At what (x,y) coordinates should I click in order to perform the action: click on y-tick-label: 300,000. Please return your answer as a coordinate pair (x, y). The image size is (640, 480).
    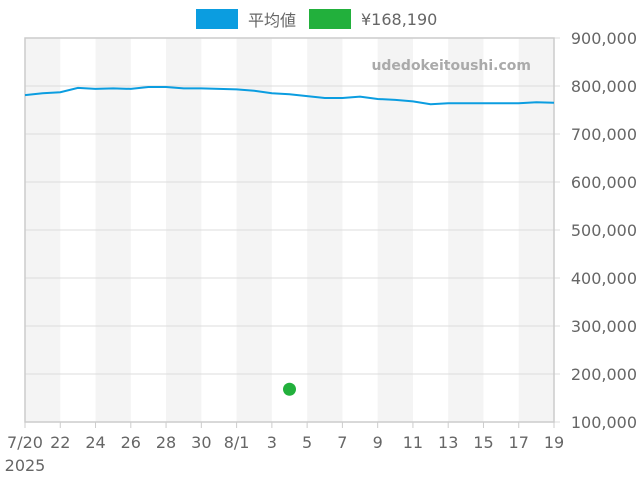
    Looking at the image, I should click on (604, 326).